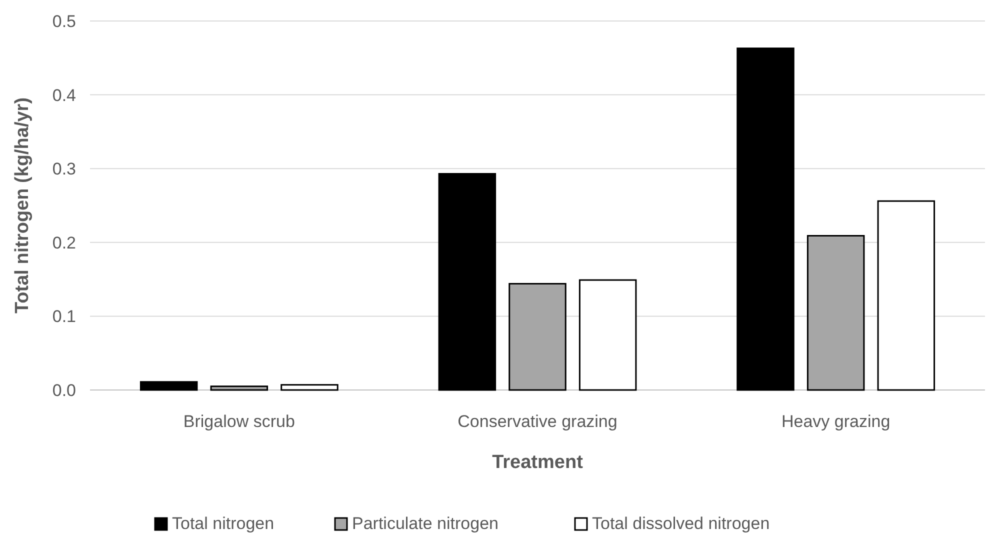 This screenshot has height=540, width=991. Describe the element at coordinates (239, 421) in the screenshot. I see `x-tick-label: Brigalow scrub` at that location.